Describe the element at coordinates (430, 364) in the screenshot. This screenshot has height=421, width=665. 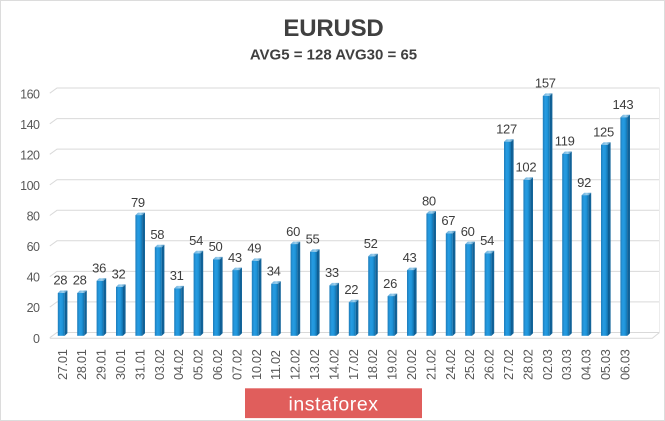
I see `svg-text: 21.02` at that location.